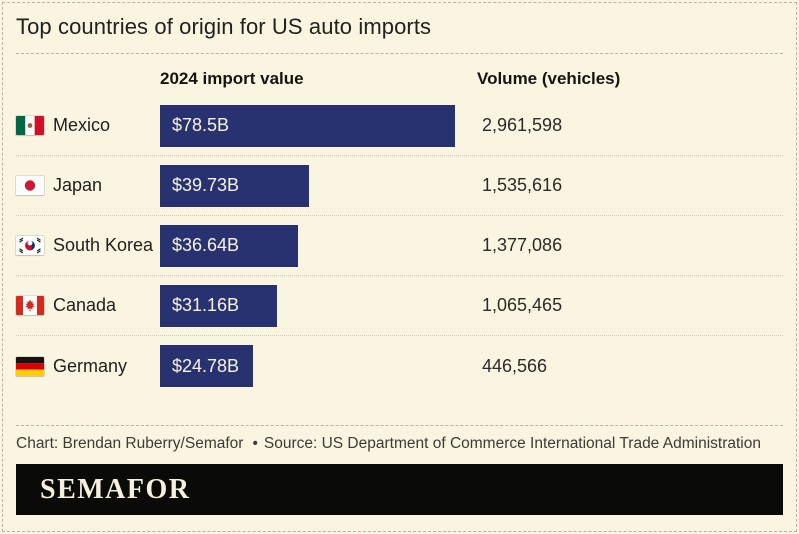 The image size is (799, 534). Describe the element at coordinates (30, 185) in the screenshot. I see `japan-flag-icon` at that location.